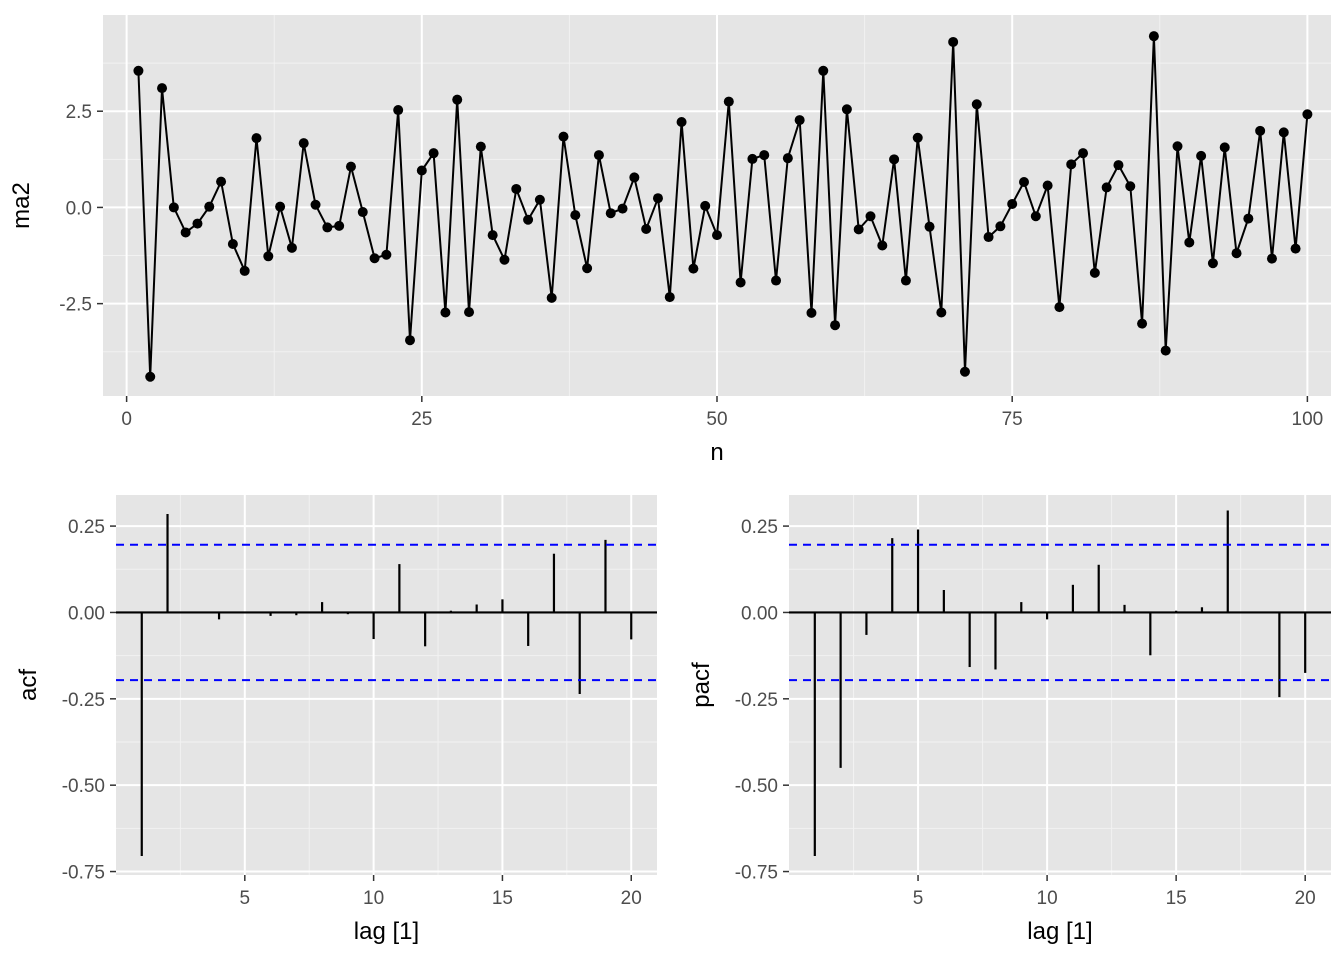 This screenshot has width=1344, height=960. What do you see at coordinates (1012, 419) in the screenshot?
I see `x-tick-label: 75` at bounding box center [1012, 419].